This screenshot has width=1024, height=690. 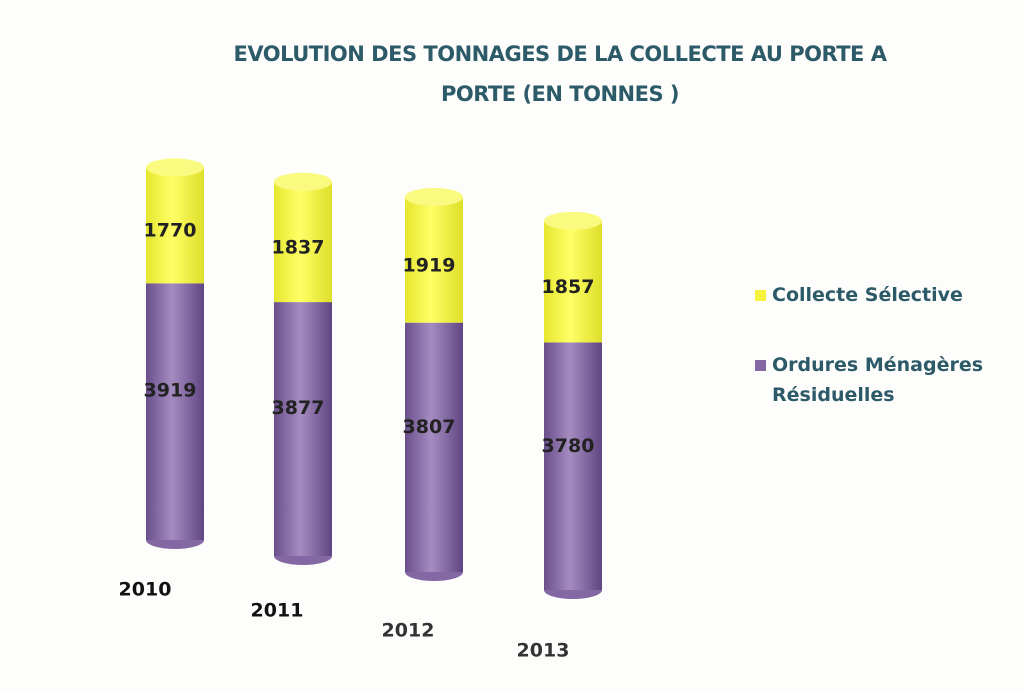 I want to click on legend-entry: Ordures Ménagères Résiduelles, so click(x=885, y=380).